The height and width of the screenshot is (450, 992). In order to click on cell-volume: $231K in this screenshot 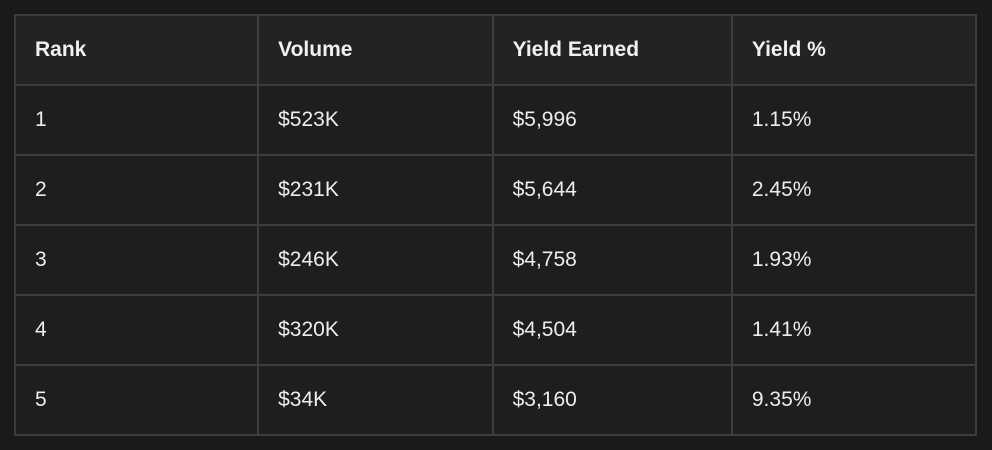, I will do `click(375, 190)`.